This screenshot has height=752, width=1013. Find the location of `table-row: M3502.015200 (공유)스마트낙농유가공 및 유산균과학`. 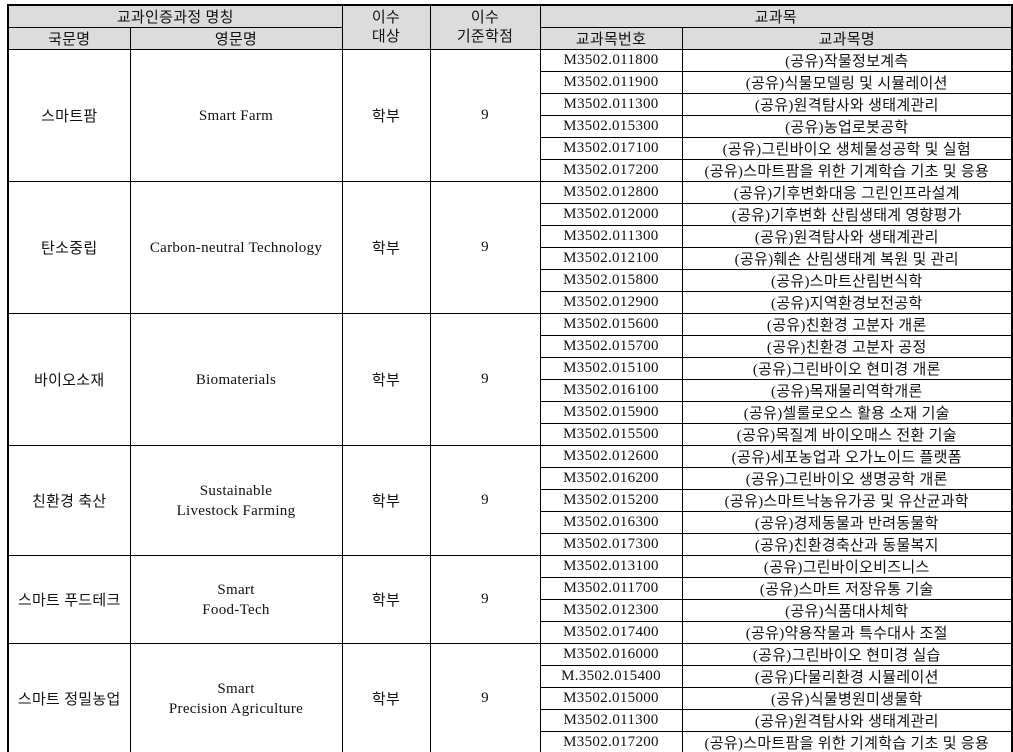

table-row: M3502.015200 (공유)스마트낙농유가공 및 유산균과학 is located at coordinates (510, 500).